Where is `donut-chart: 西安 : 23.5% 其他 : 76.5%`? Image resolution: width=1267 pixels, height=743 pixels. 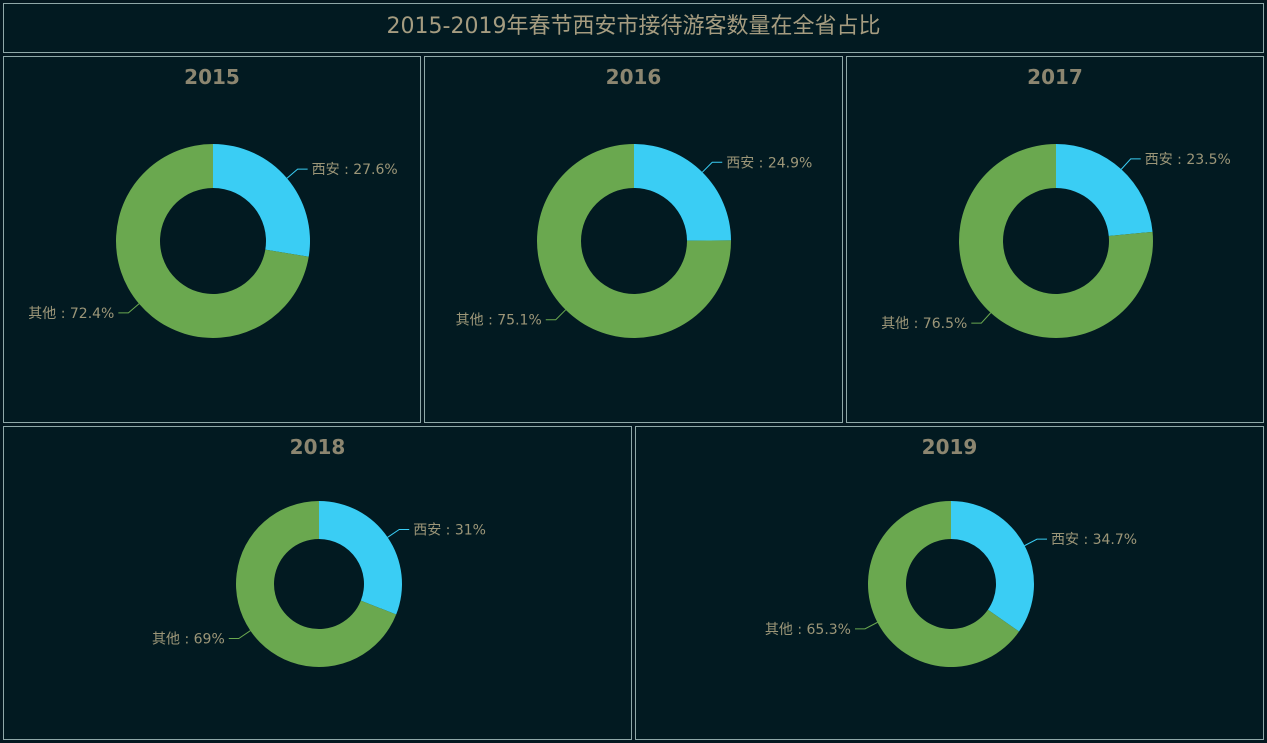
donut-chart: 西安 : 23.5% 其他 : 76.5% is located at coordinates (1056, 241).